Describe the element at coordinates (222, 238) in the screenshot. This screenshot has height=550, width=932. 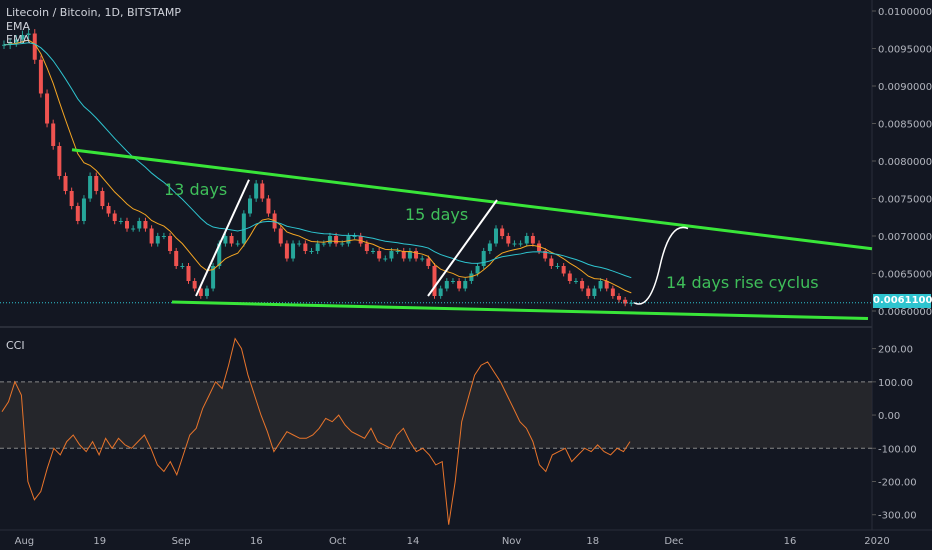
I see `rise-line-13-days` at that location.